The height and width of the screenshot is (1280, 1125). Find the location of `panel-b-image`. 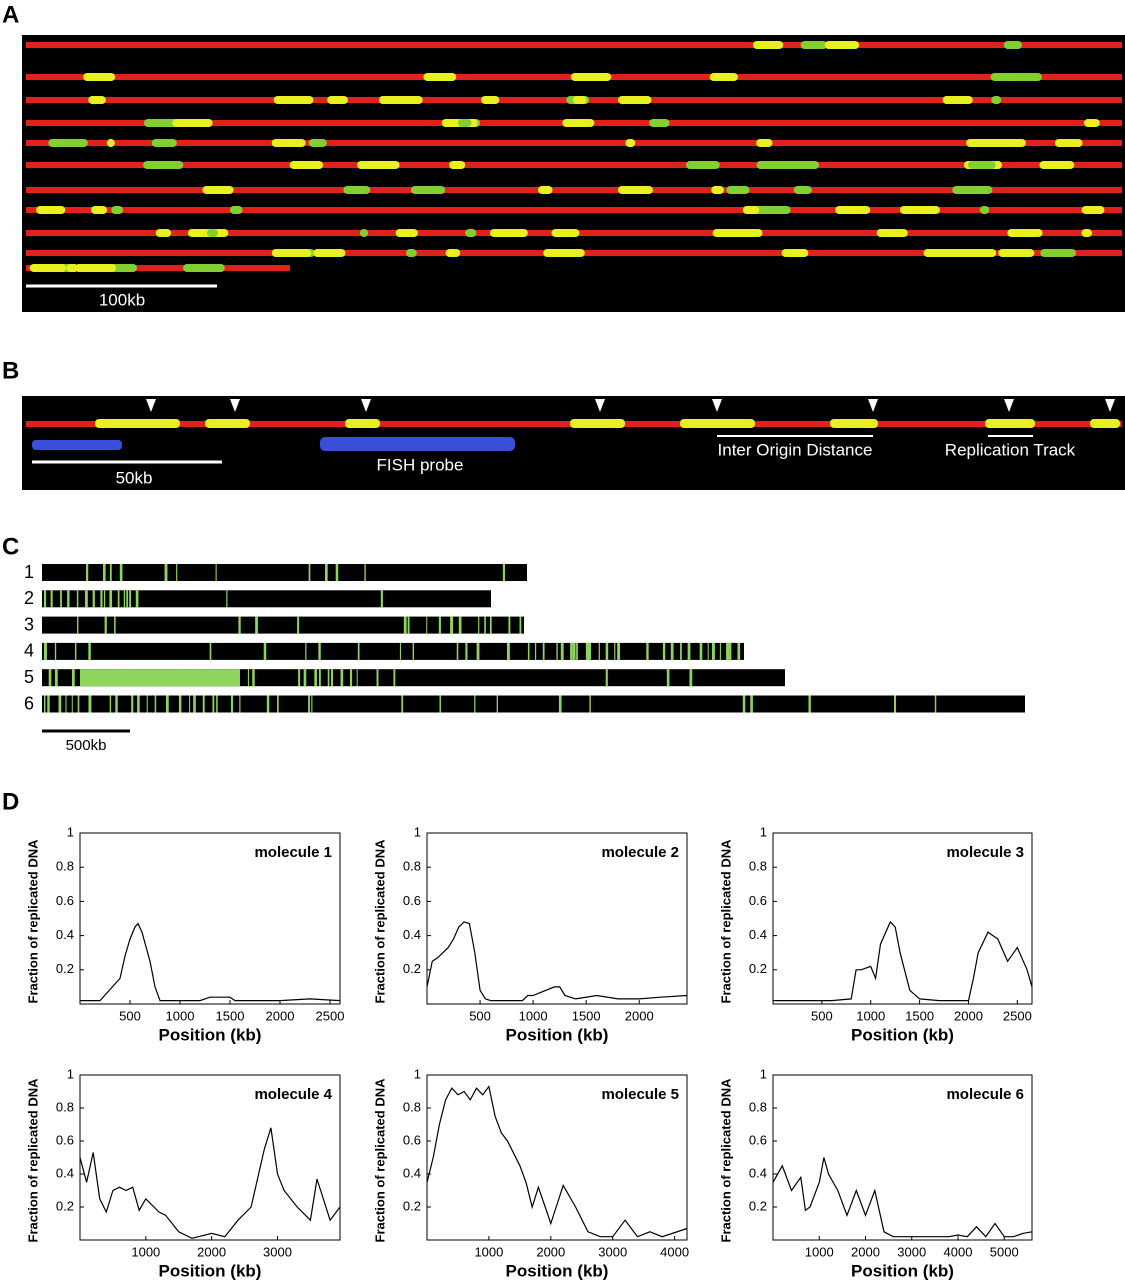

panel-b-image is located at coordinates (573, 443).